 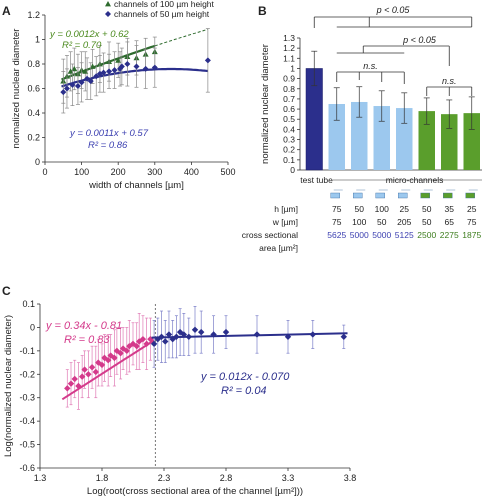 What do you see at coordinates (245, 377) in the screenshot?
I see `c-fit-equation-blue: y = 0.012x - 0.070` at bounding box center [245, 377].